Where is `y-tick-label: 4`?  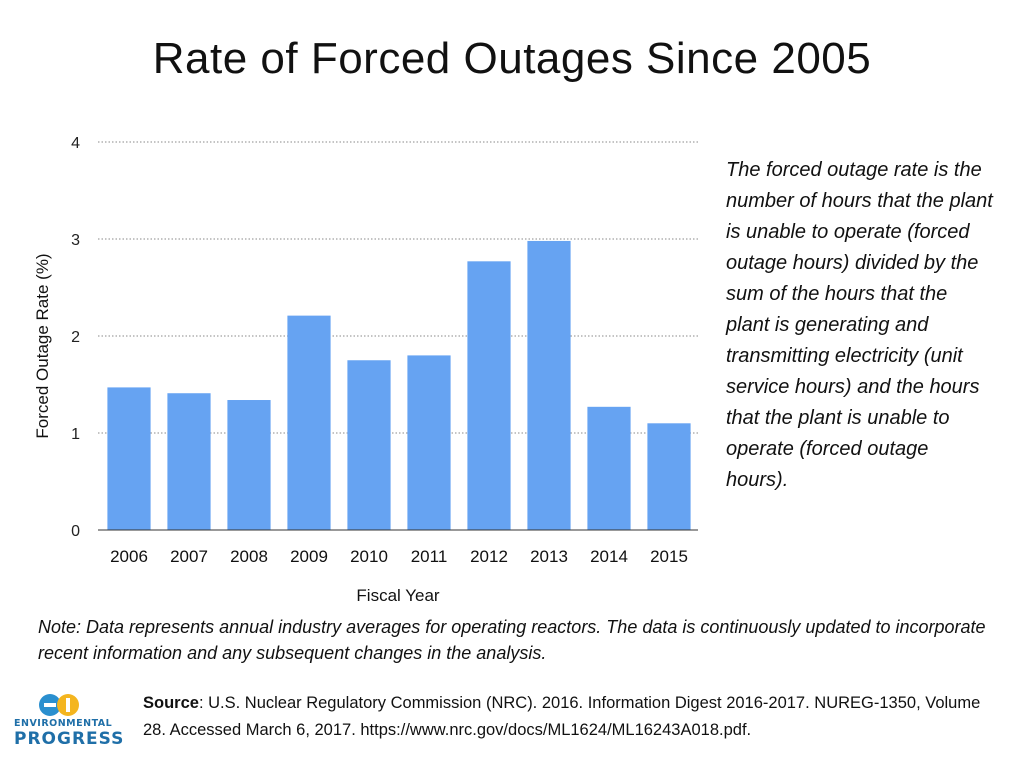 y-tick-label: 4 is located at coordinates (75, 143).